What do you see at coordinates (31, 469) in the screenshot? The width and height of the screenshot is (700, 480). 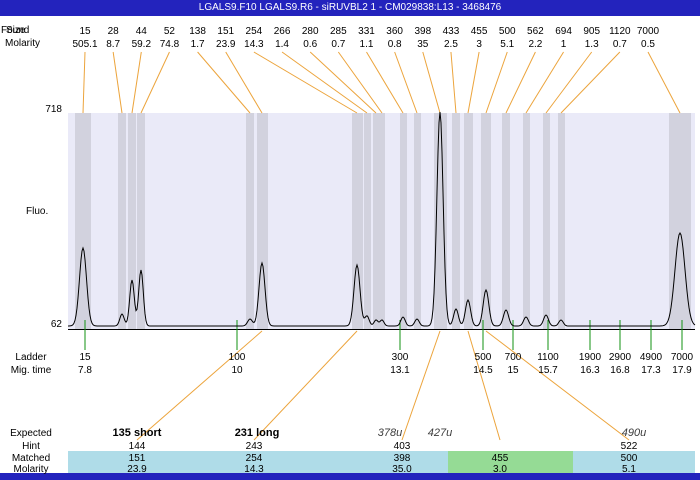 I see `molarity-row-label: Molarity` at bounding box center [31, 469].